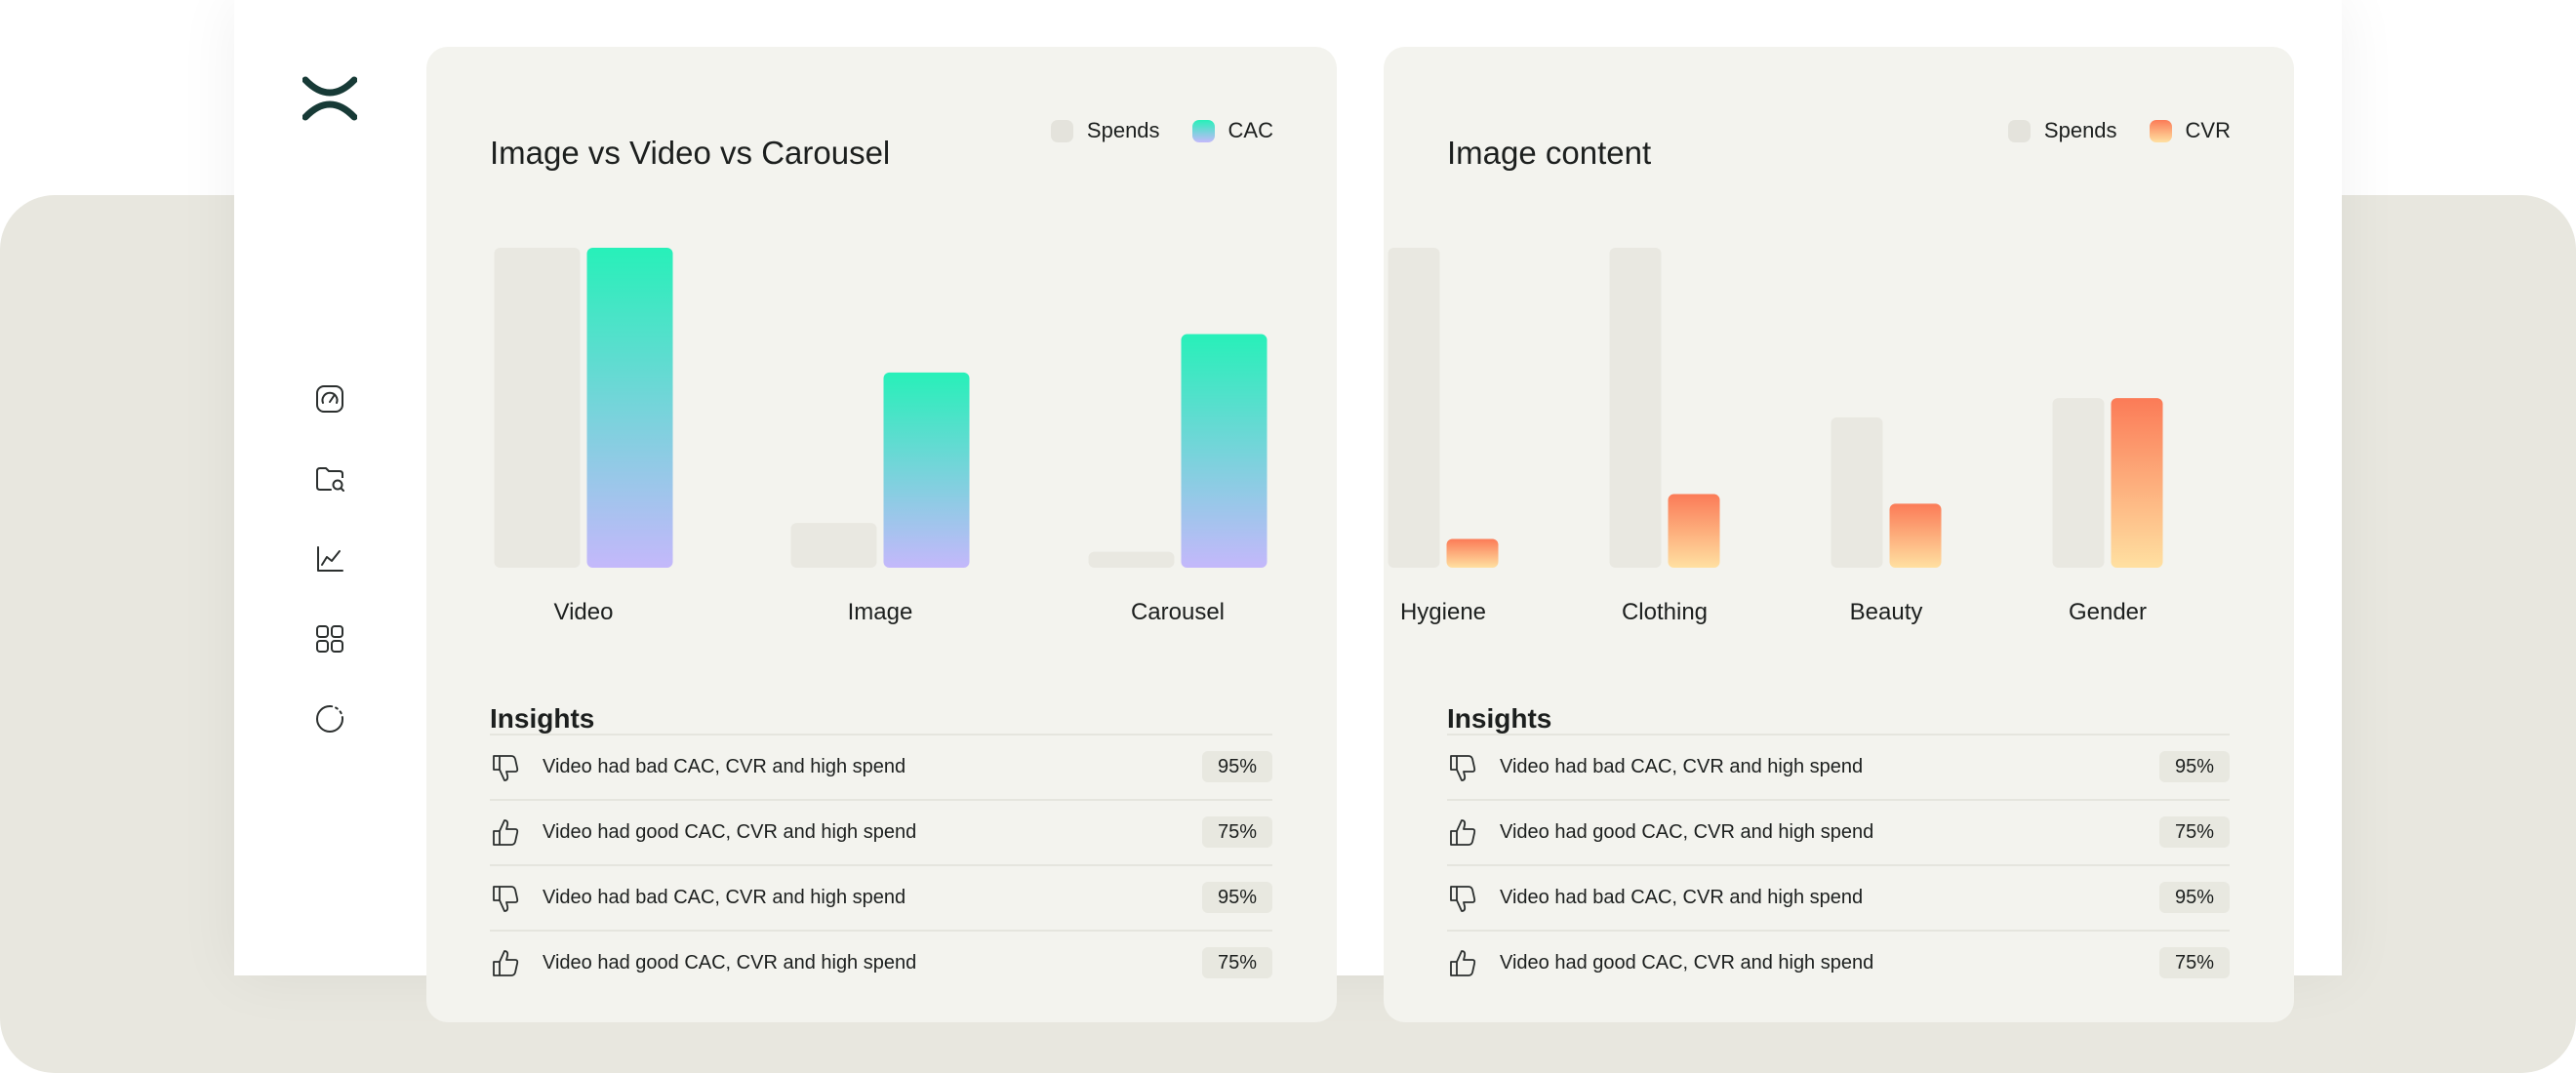  Describe the element at coordinates (584, 612) in the screenshot. I see `x-tick-label-video: Video` at that location.